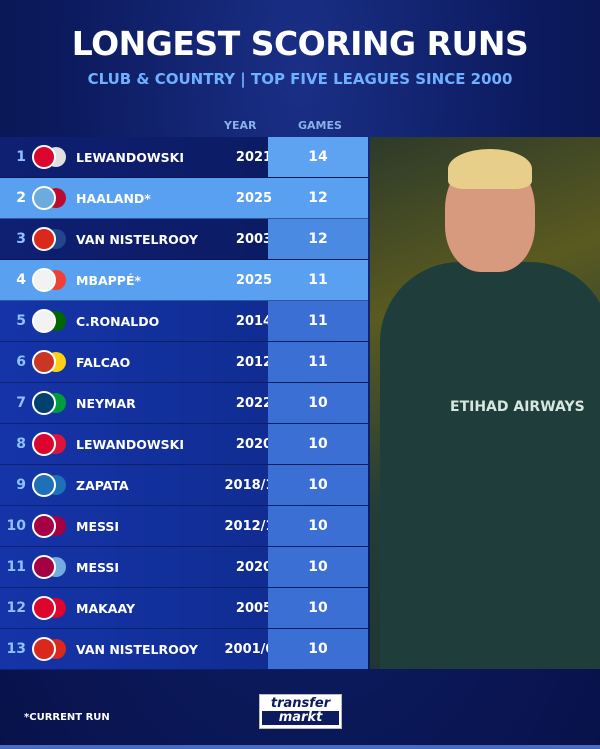 This screenshot has height=749, width=600. I want to click on year: 2021, so click(254, 157).